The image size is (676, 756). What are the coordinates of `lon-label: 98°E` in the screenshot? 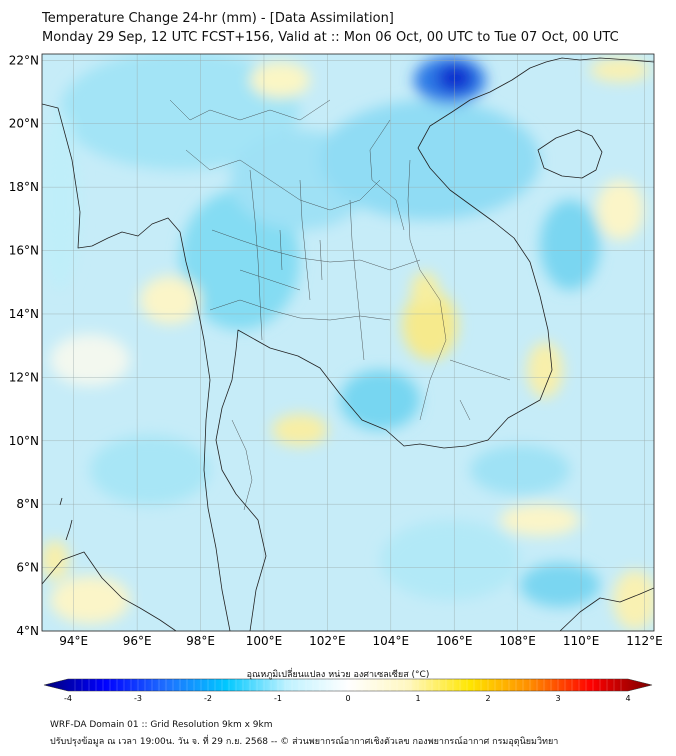 It's located at (200, 641).